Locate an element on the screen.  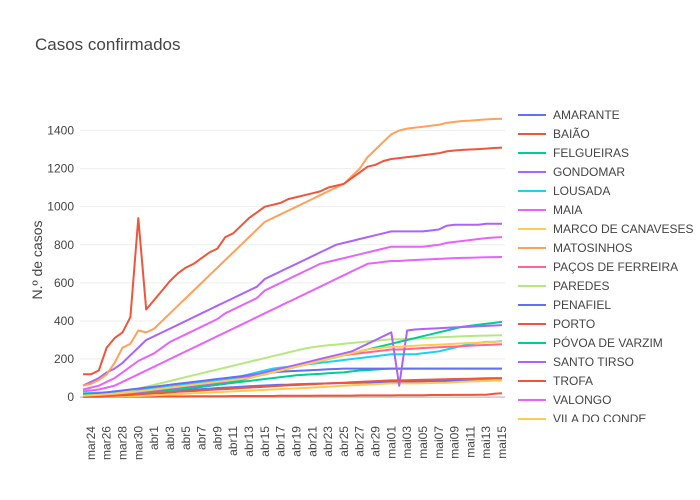
legend-label: VILA DO CONDE is located at coordinates (599, 419).